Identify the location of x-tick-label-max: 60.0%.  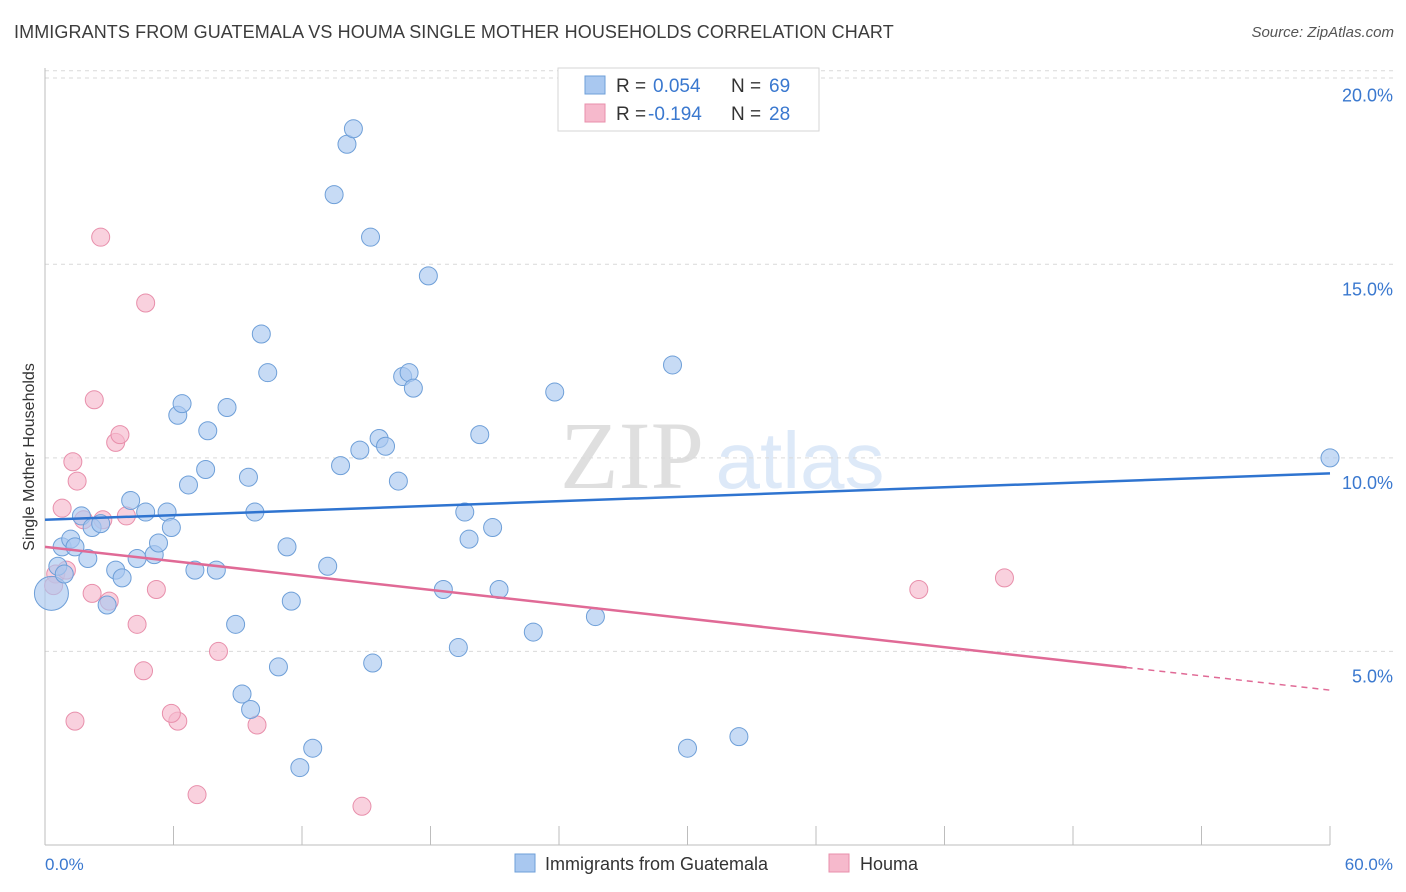
(1369, 864).